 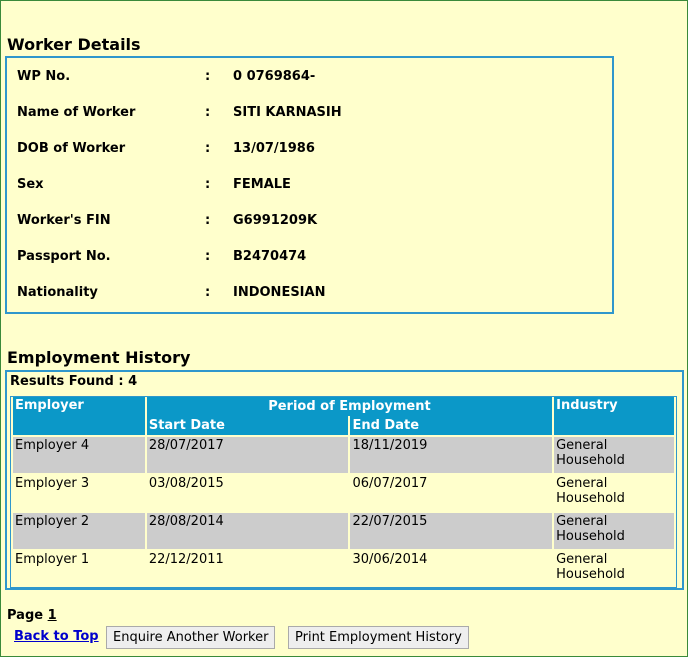 What do you see at coordinates (57, 292) in the screenshot?
I see `field-label: Nationality` at bounding box center [57, 292].